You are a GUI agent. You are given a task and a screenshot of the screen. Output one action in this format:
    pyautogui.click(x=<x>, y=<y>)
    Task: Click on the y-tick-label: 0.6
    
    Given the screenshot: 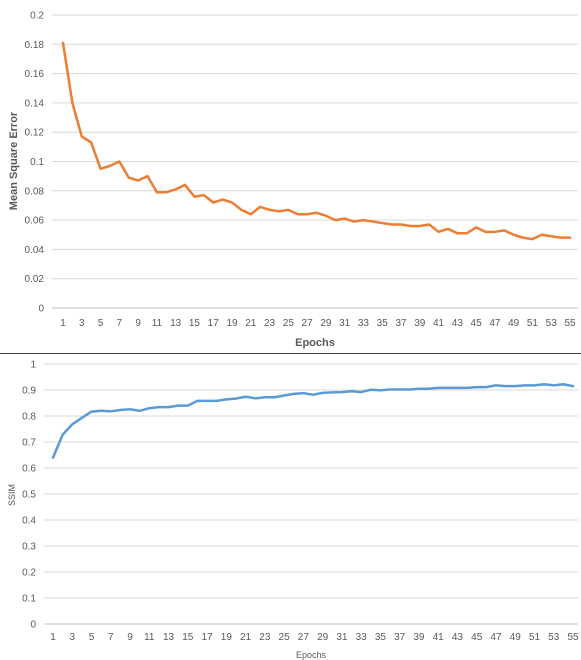 What is the action you would take?
    pyautogui.click(x=29, y=469)
    